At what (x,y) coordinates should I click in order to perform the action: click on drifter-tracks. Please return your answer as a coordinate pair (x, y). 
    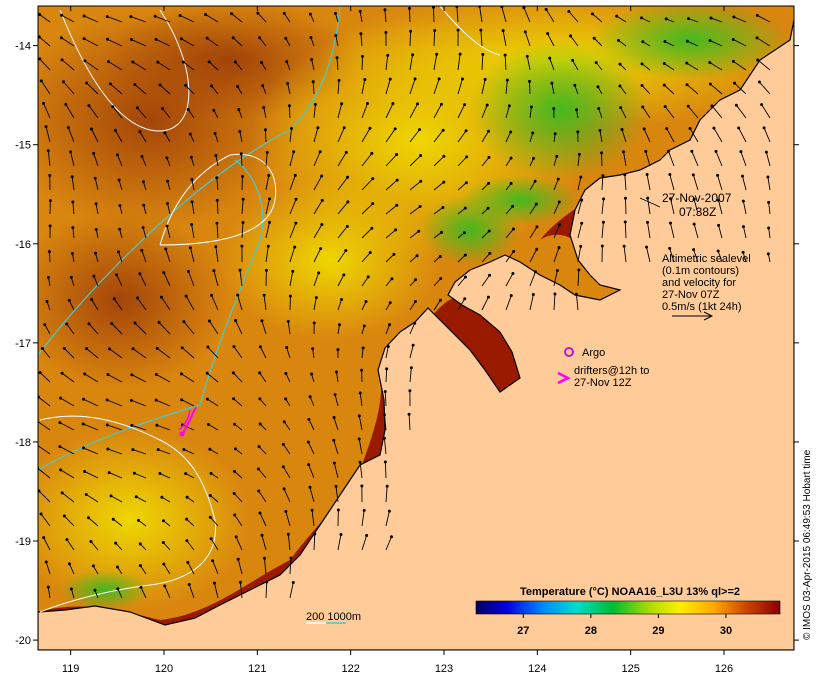
    Looking at the image, I should click on (187, 421).